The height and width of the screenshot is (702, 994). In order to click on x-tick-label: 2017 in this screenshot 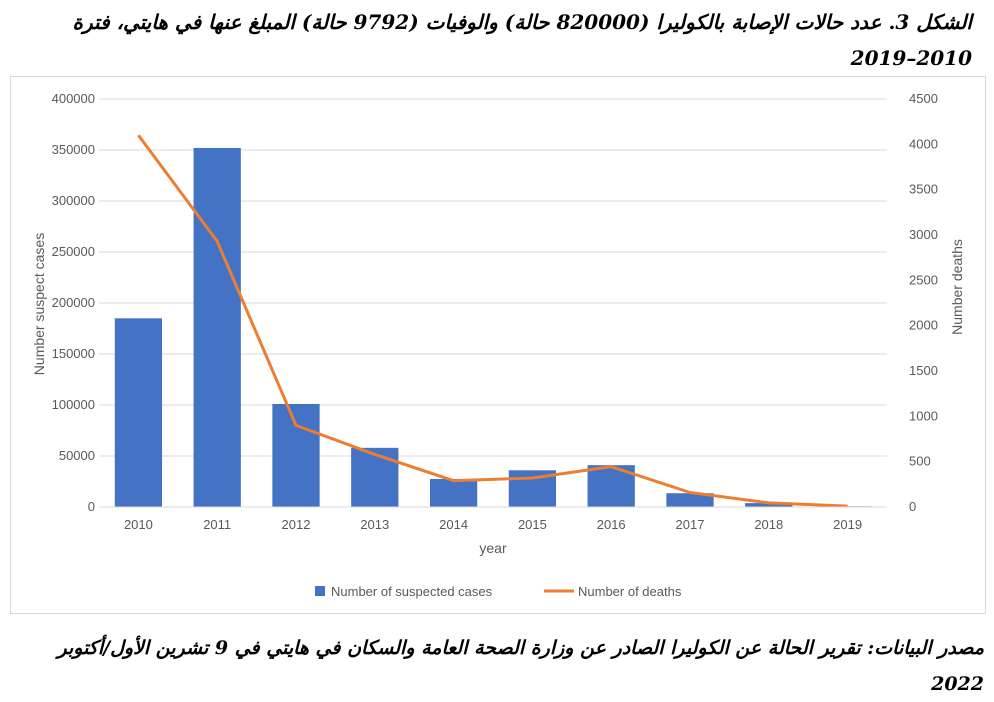, I will do `click(690, 524)`.